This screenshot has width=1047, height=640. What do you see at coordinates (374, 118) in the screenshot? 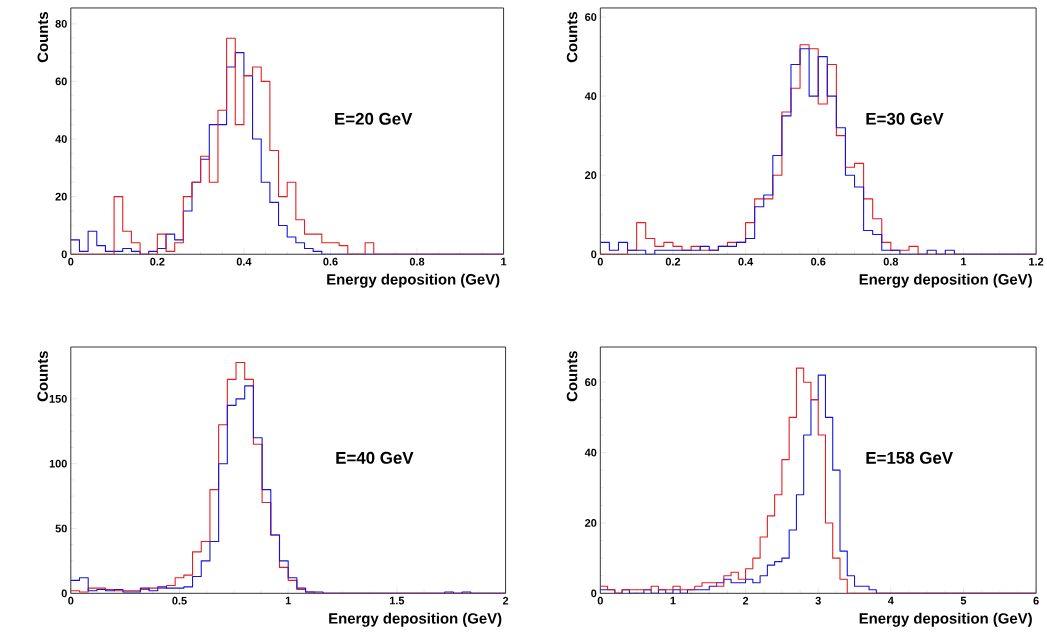
I see `annotation: E=20 GeV` at bounding box center [374, 118].